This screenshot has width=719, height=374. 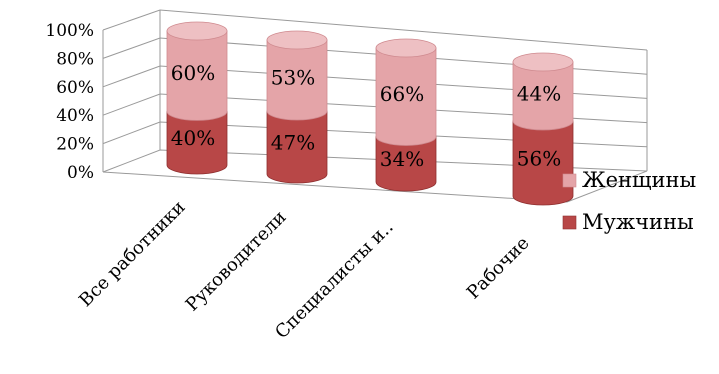 What do you see at coordinates (293, 143) in the screenshot?
I see `data-label-men: 47%` at bounding box center [293, 143].